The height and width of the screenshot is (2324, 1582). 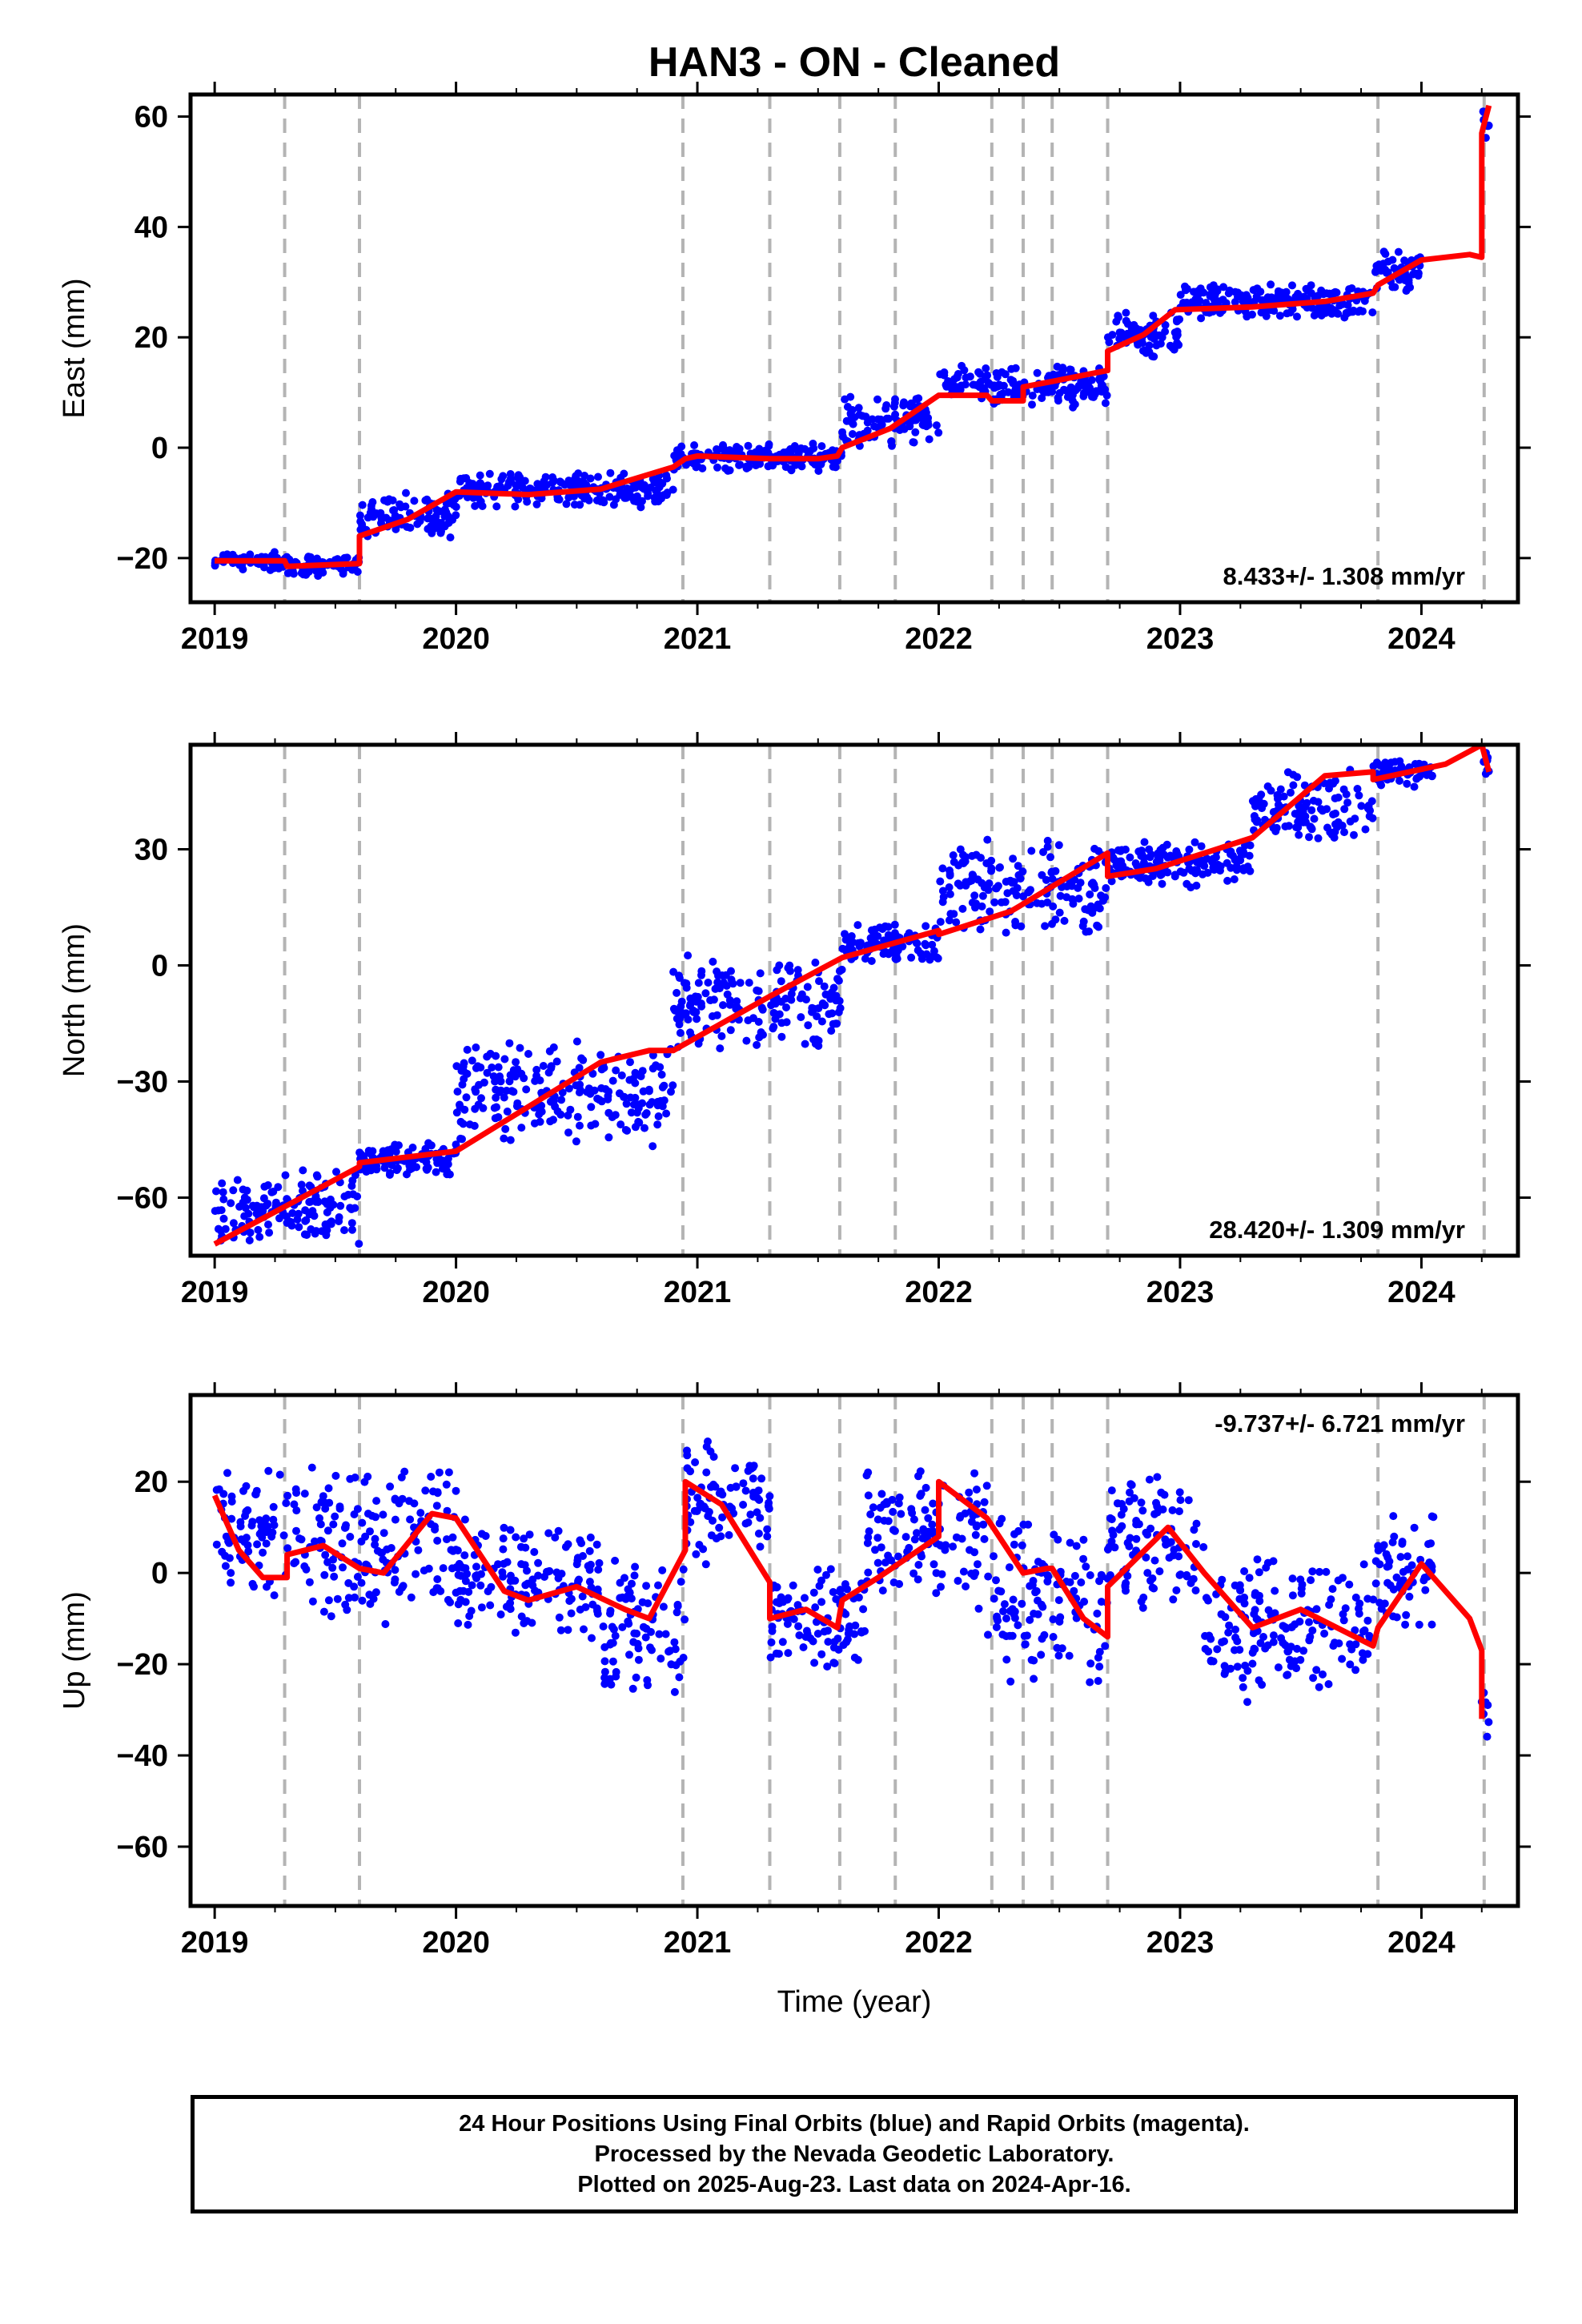 I want to click on y-tick-label: 0, so click(x=159, y=966).